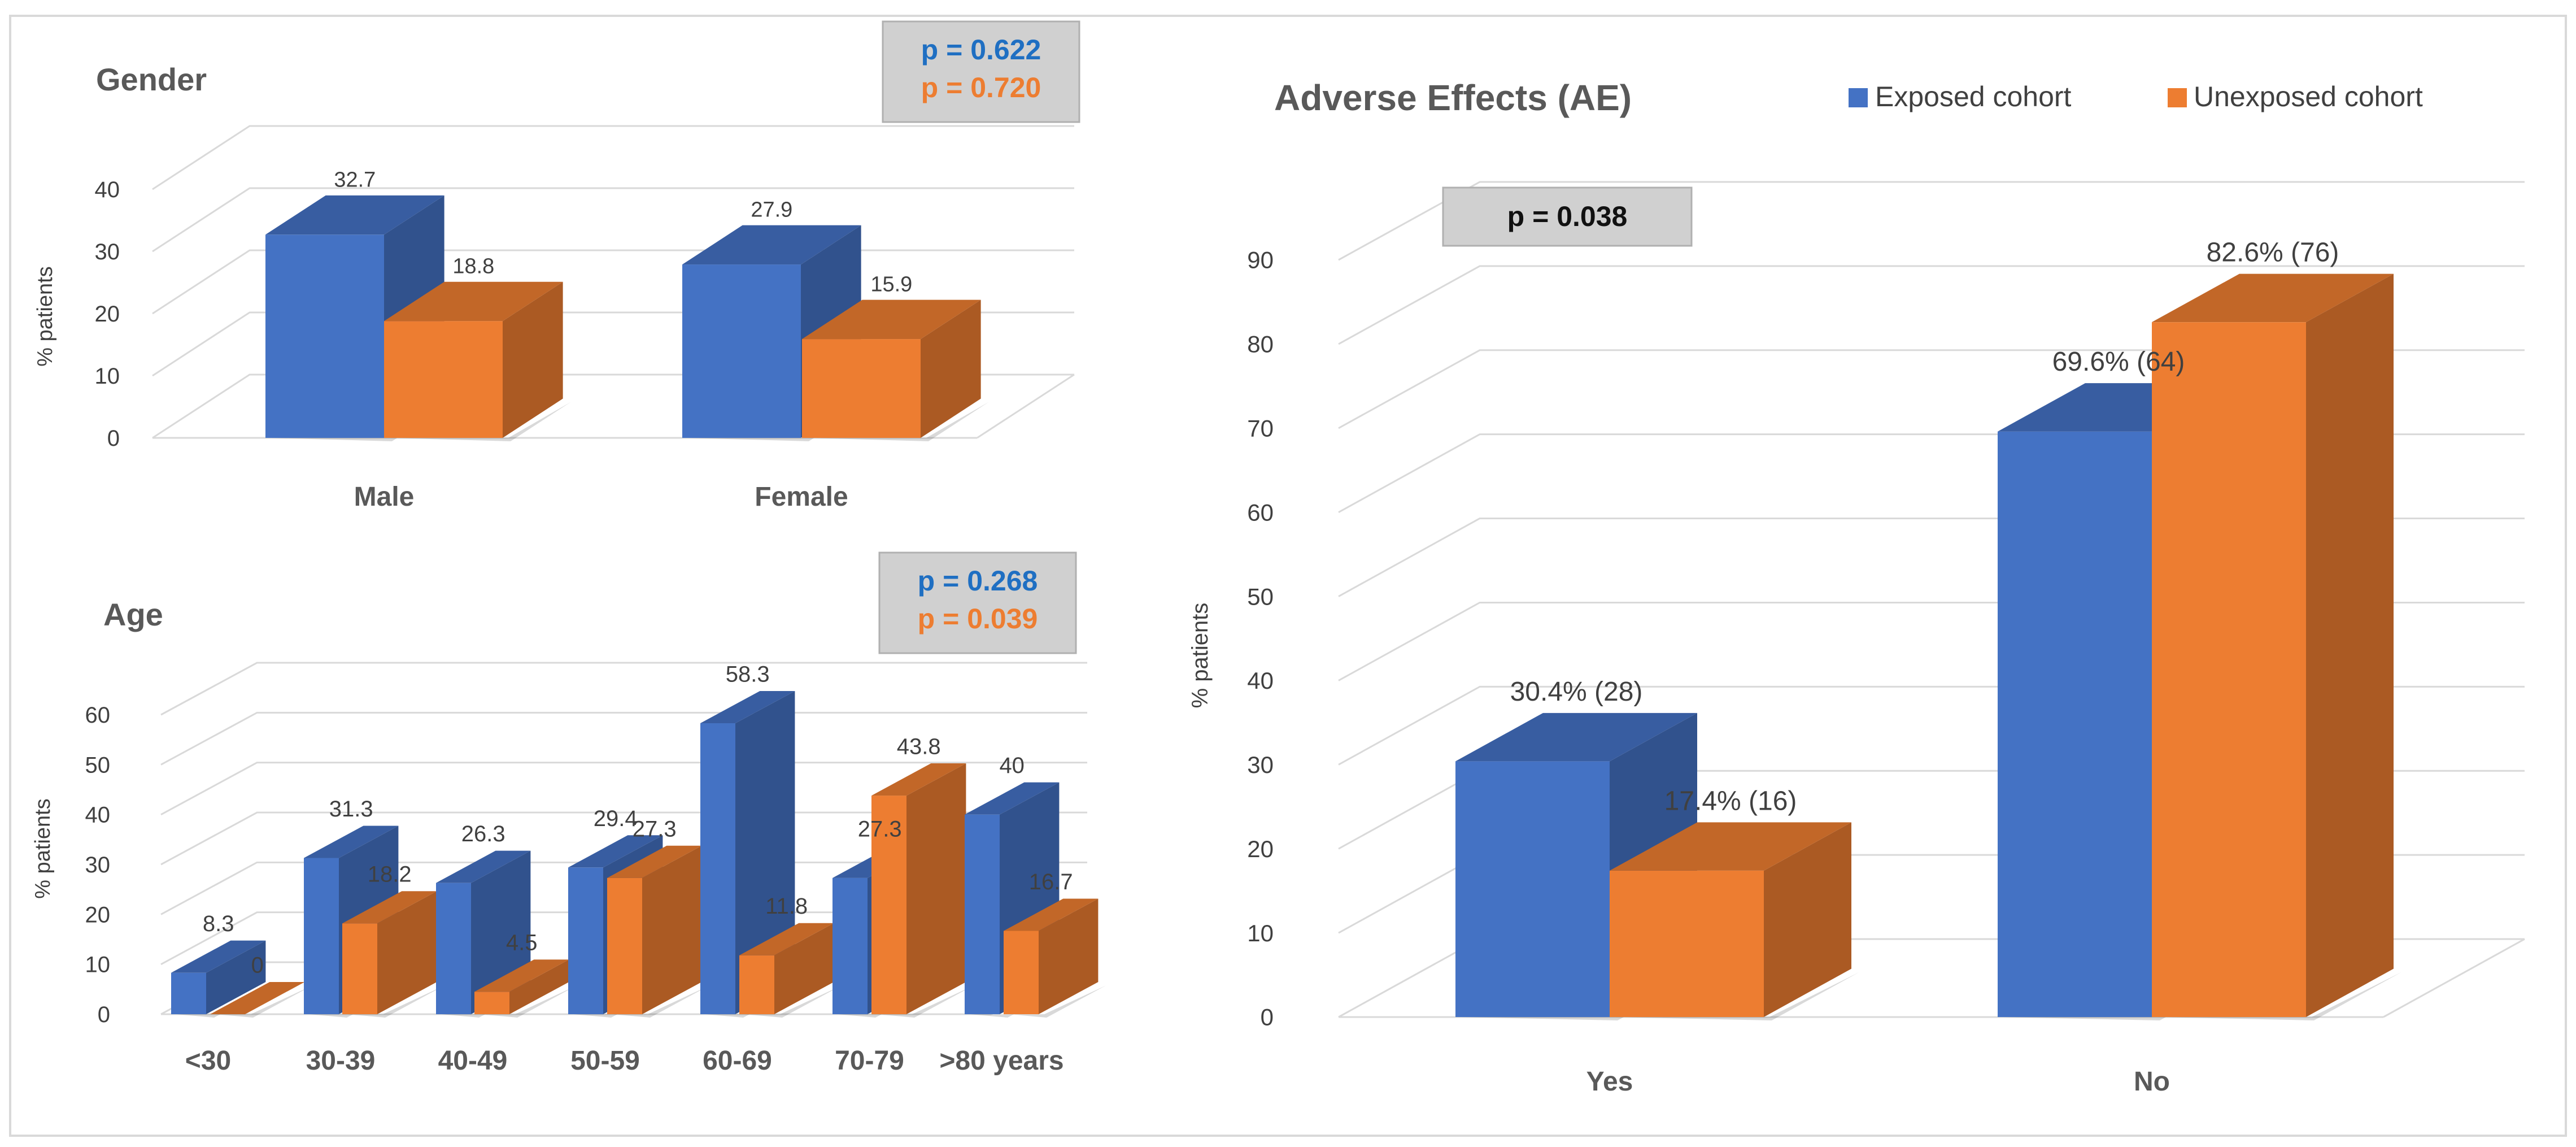 The width and height of the screenshot is (2576, 1147). I want to click on ae-y-tick-label: 0, so click(1267, 1017).